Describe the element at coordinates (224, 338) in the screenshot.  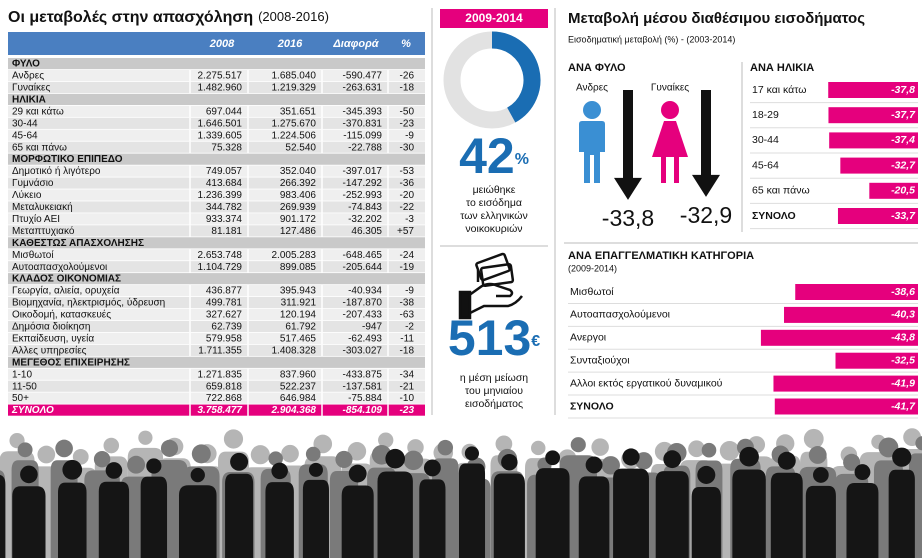
I see `table-cell: 579.958` at that location.